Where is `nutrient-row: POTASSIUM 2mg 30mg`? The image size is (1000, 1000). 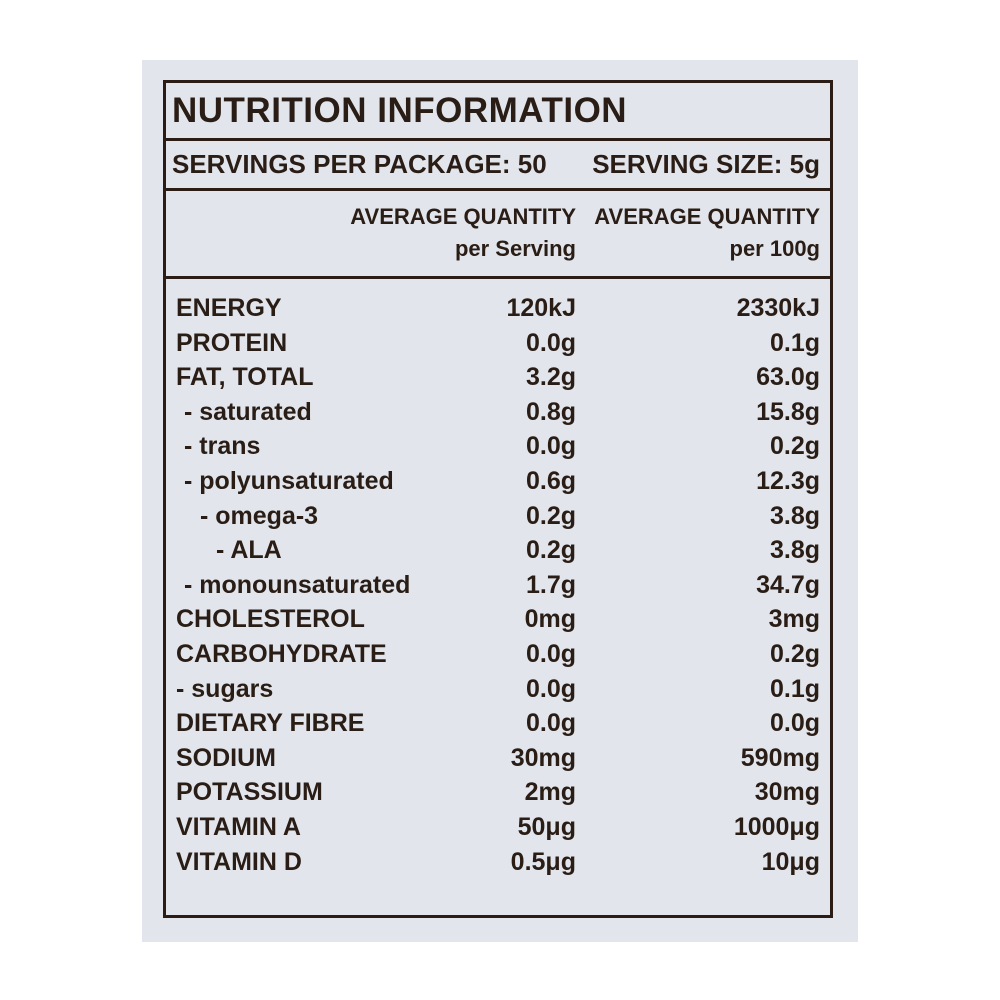
nutrient-row: POTASSIUM 2mg 30mg is located at coordinates (498, 792).